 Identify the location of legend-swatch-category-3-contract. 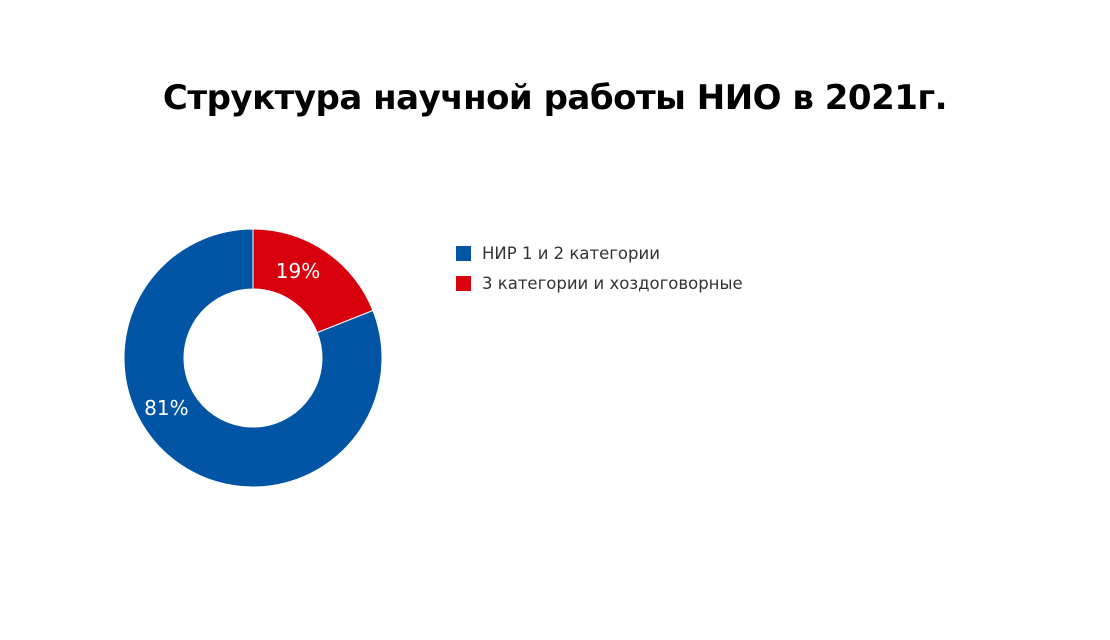
(463, 283).